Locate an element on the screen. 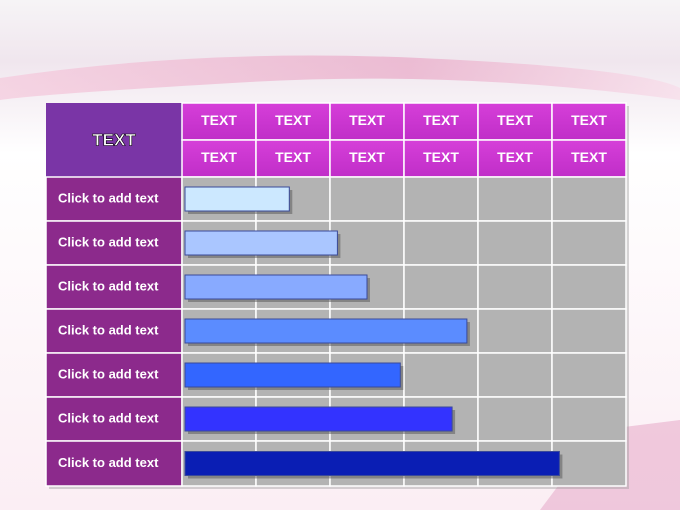  corner-label: TEXT is located at coordinates (114, 139).